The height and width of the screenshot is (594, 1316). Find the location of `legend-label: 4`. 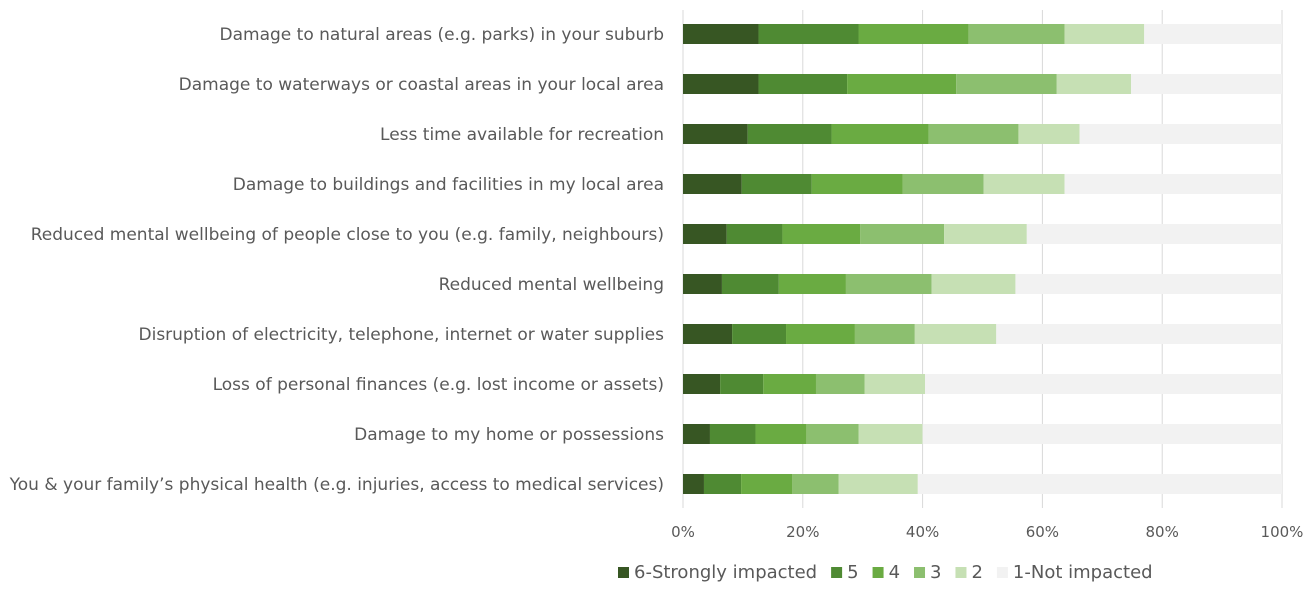

legend-label: 4 is located at coordinates (894, 572).